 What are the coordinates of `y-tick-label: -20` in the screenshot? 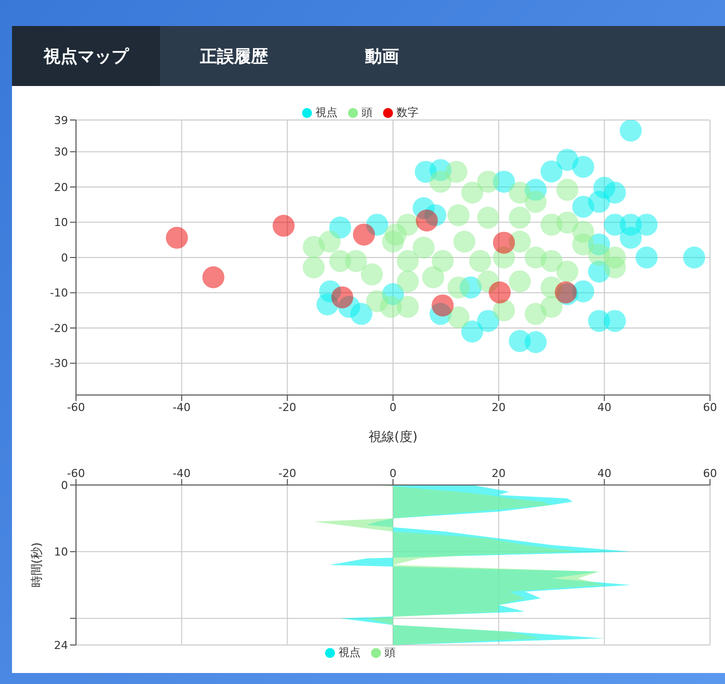 It's located at (59, 328).